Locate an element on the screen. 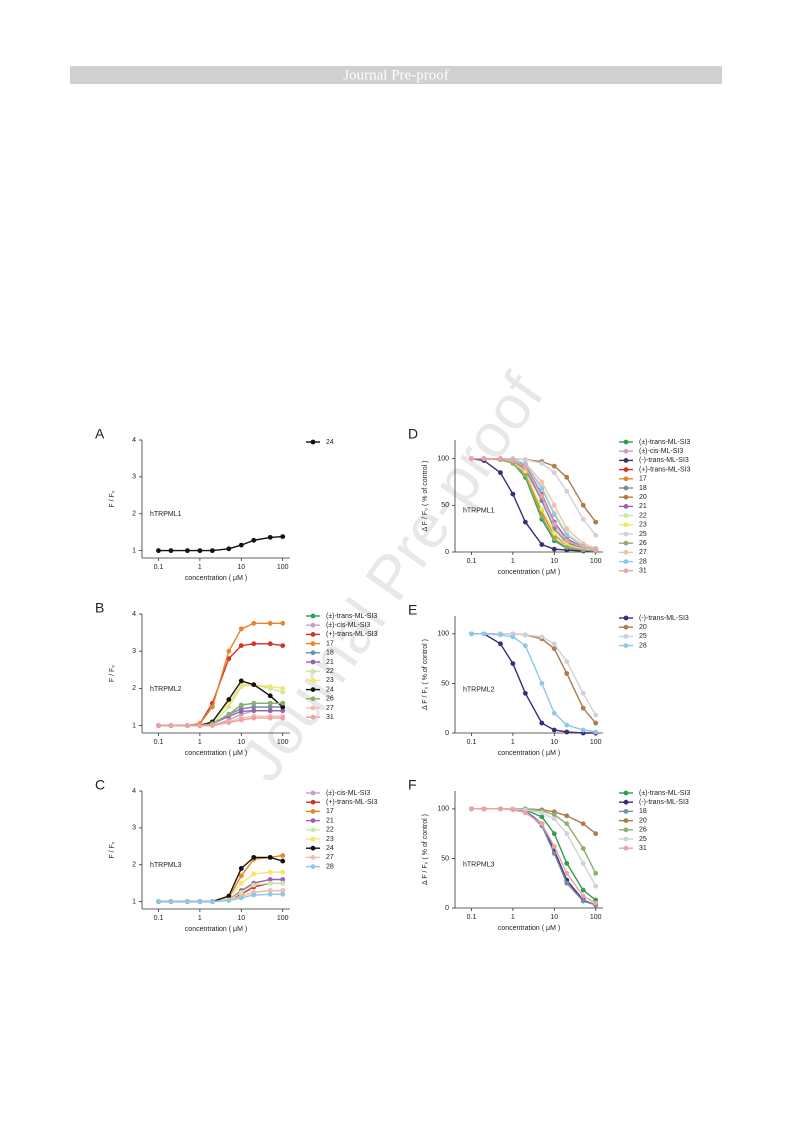 Image resolution: width=793 pixels, height=1128 pixels. y-axis-label: F / F₀ is located at coordinates (112, 673).